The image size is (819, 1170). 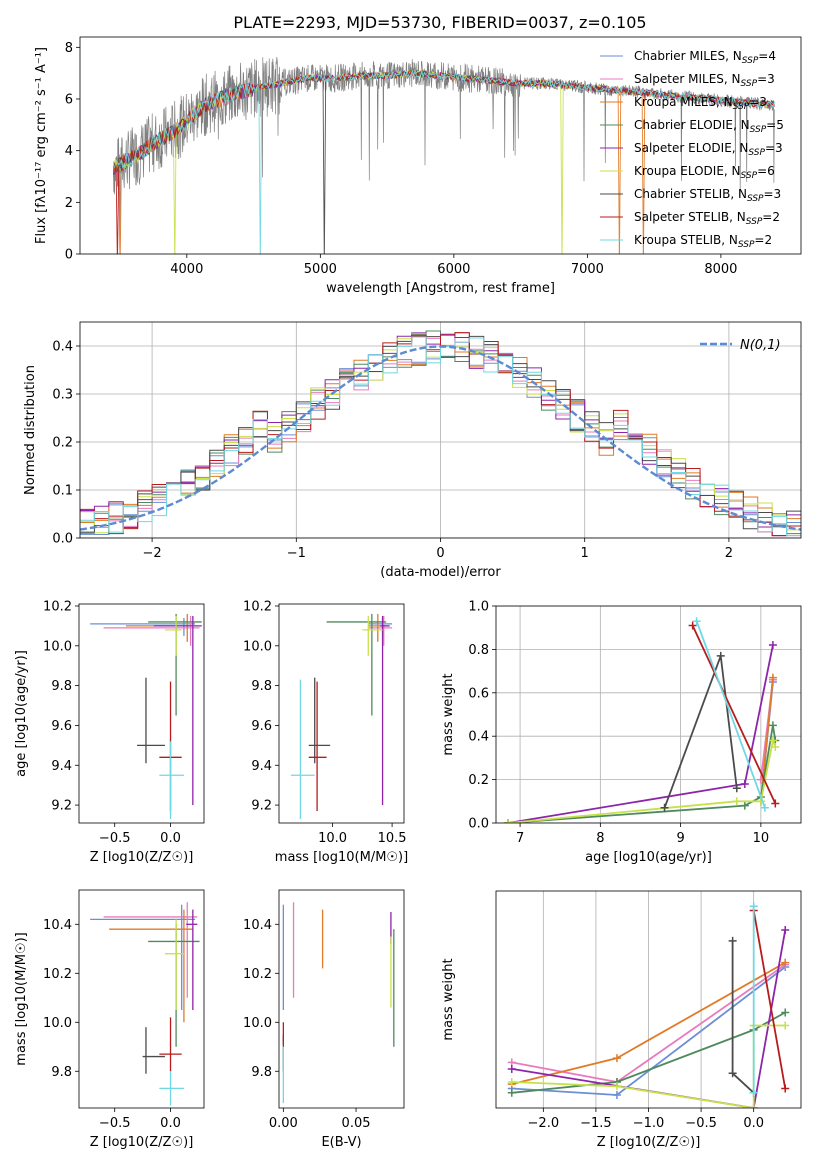 I want to click on legend-entry: N(0,1), so click(x=760, y=345).